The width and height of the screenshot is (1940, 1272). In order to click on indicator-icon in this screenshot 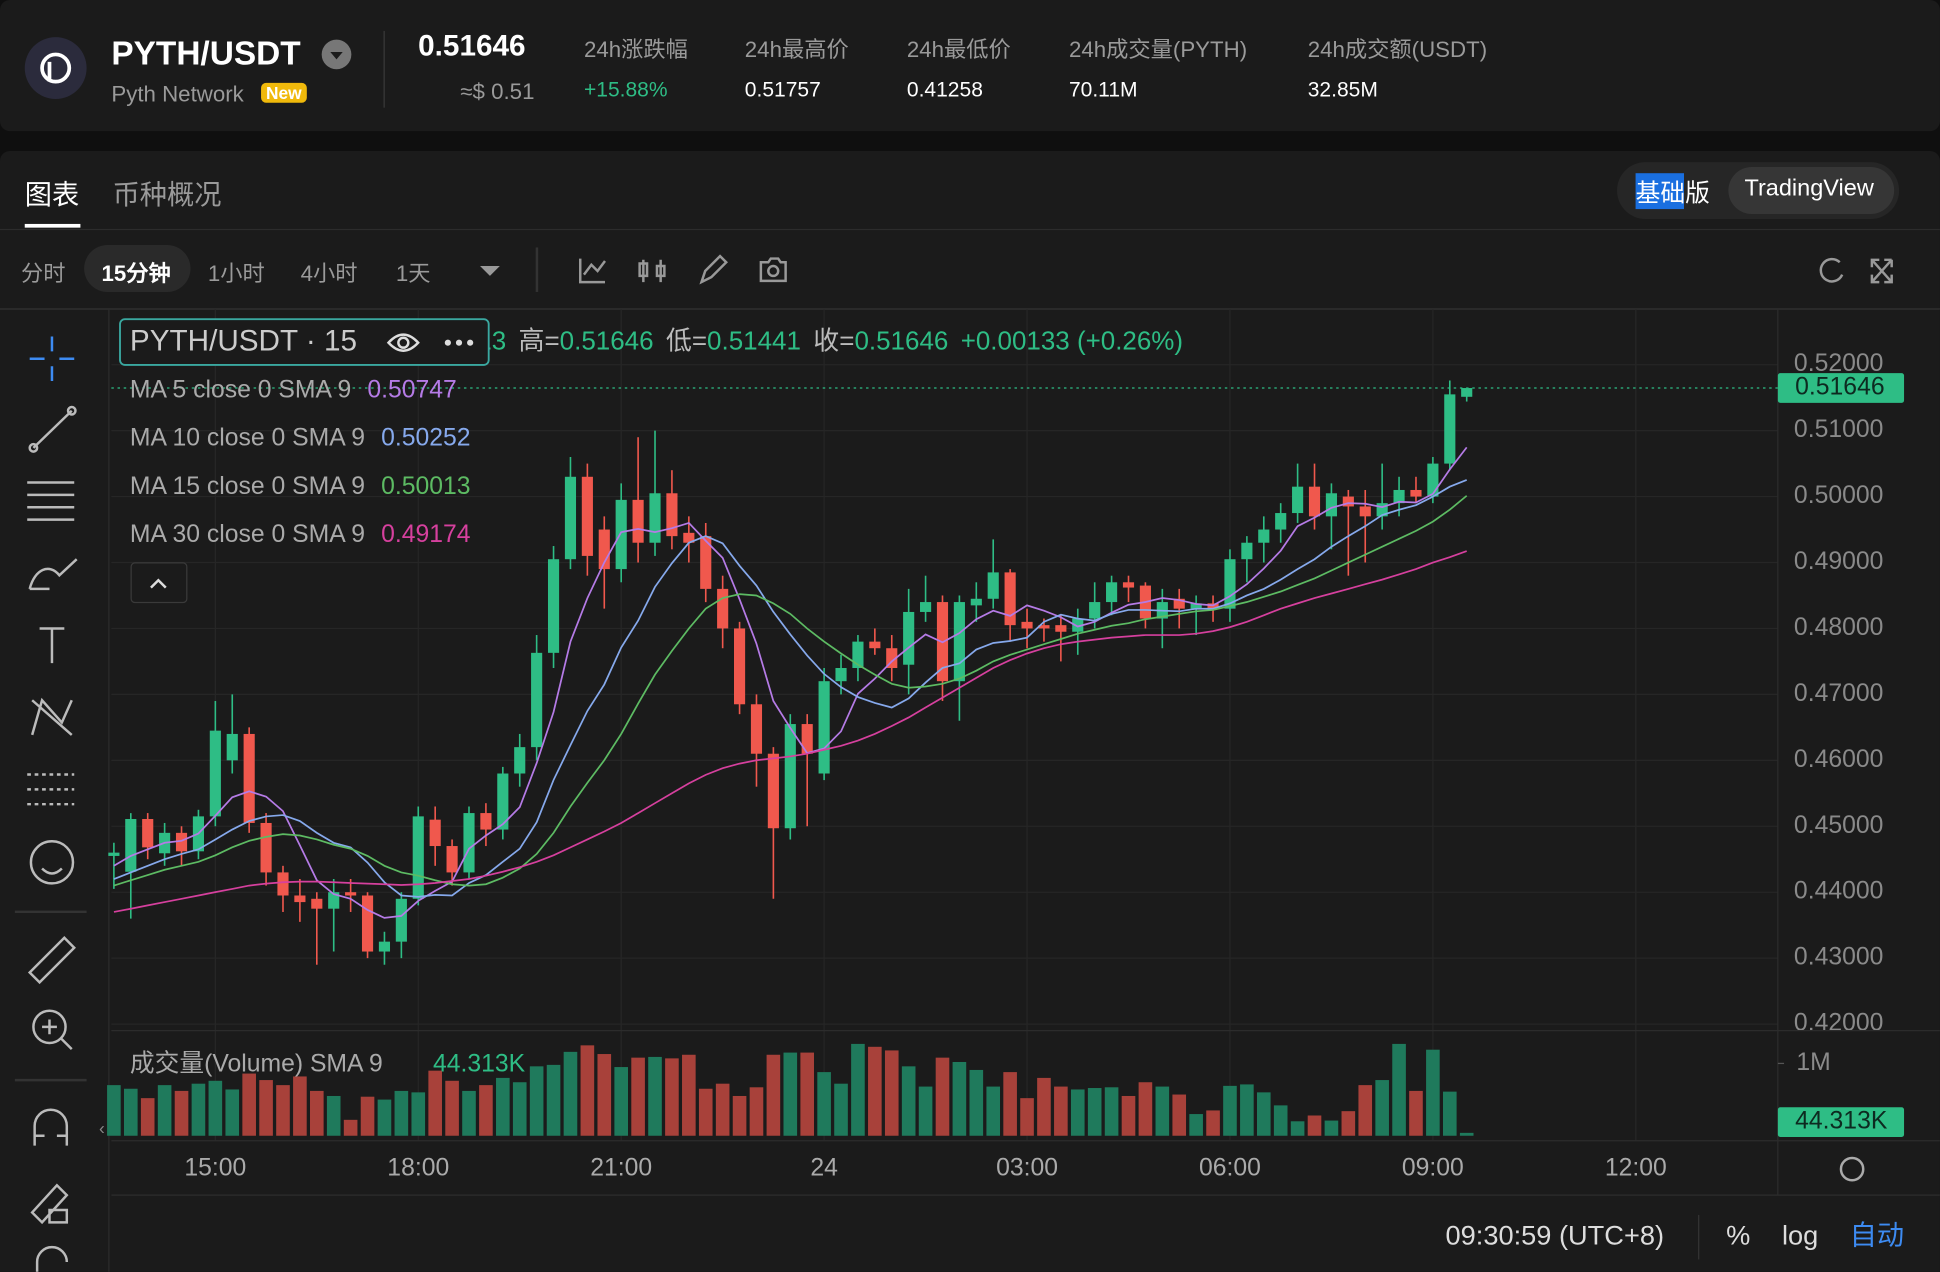, I will do `click(592, 271)`.